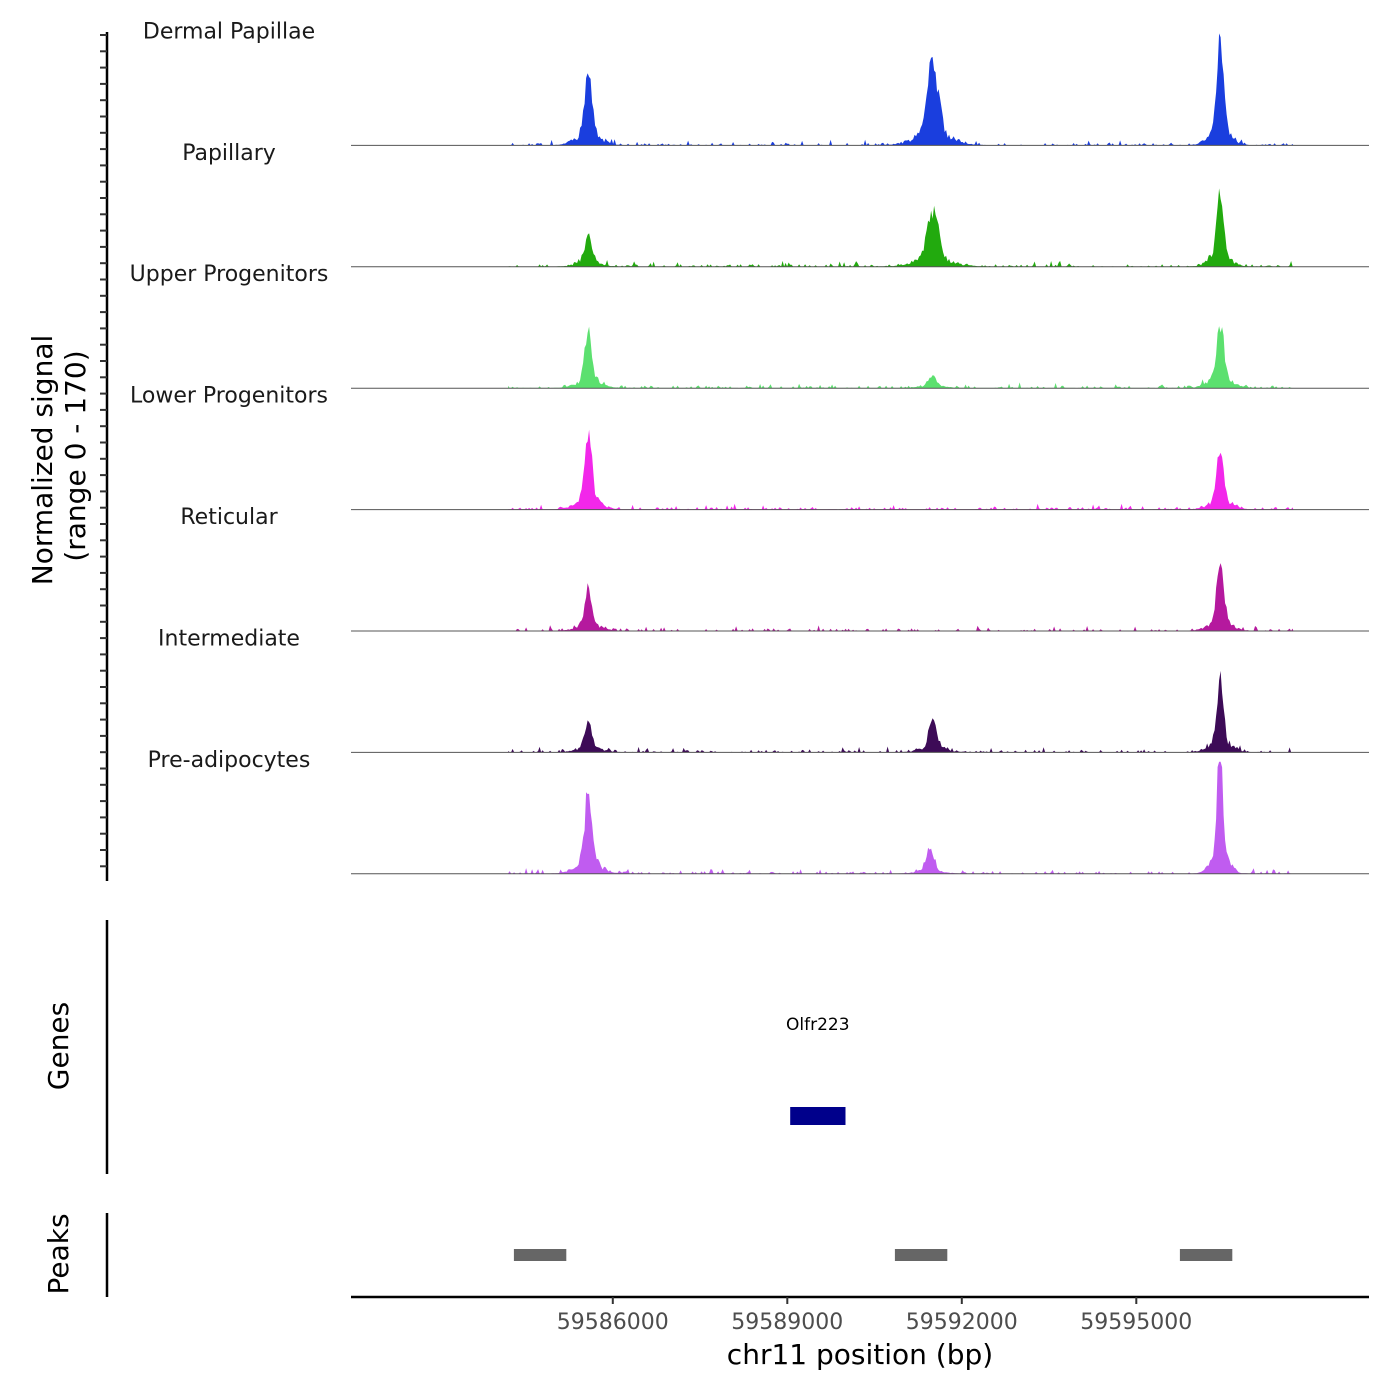 This screenshot has height=1400, width=1400. Describe the element at coordinates (613, 1322) in the screenshot. I see `x-tick-label: 59586000` at that location.